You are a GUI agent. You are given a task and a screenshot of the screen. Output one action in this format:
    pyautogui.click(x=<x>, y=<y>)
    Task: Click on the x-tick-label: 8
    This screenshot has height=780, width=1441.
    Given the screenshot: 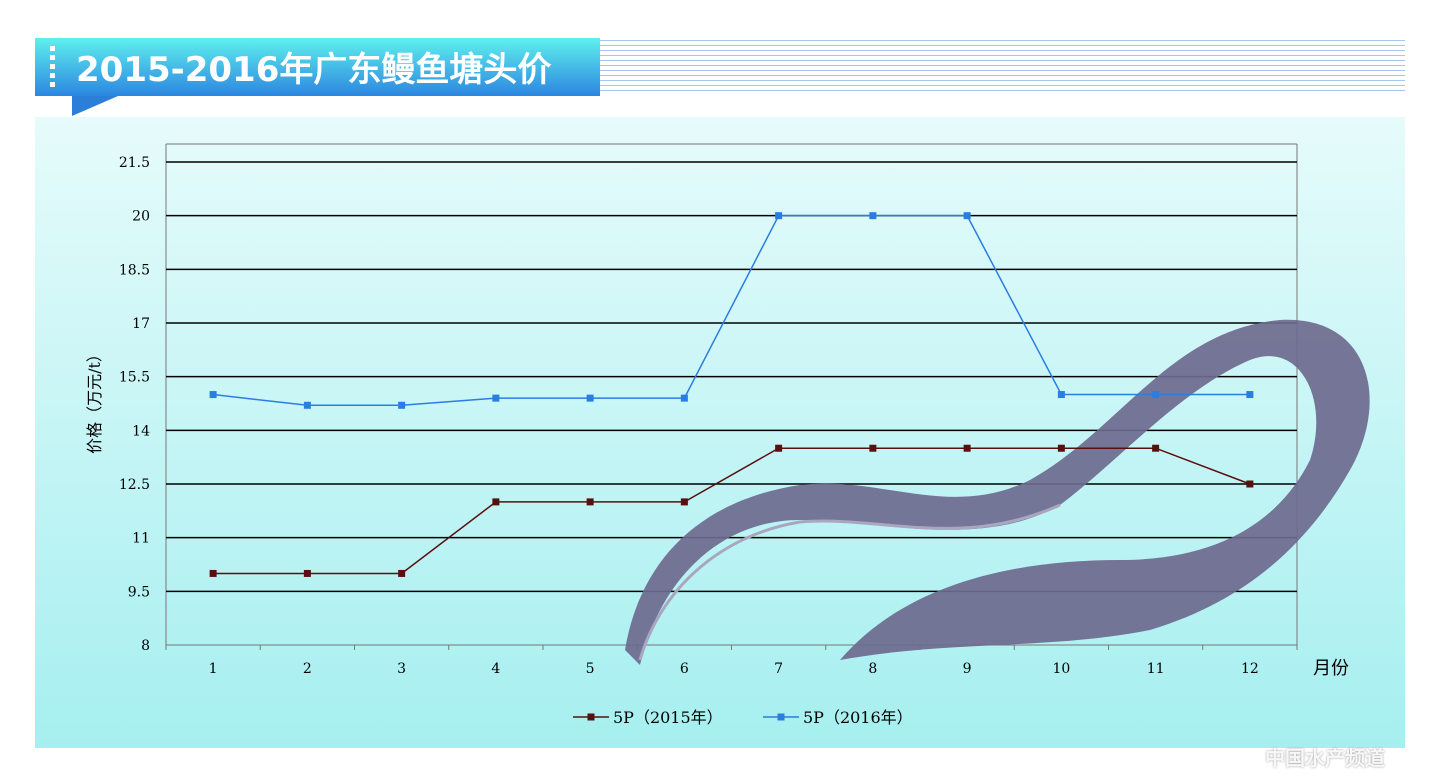 What is the action you would take?
    pyautogui.click(x=872, y=669)
    